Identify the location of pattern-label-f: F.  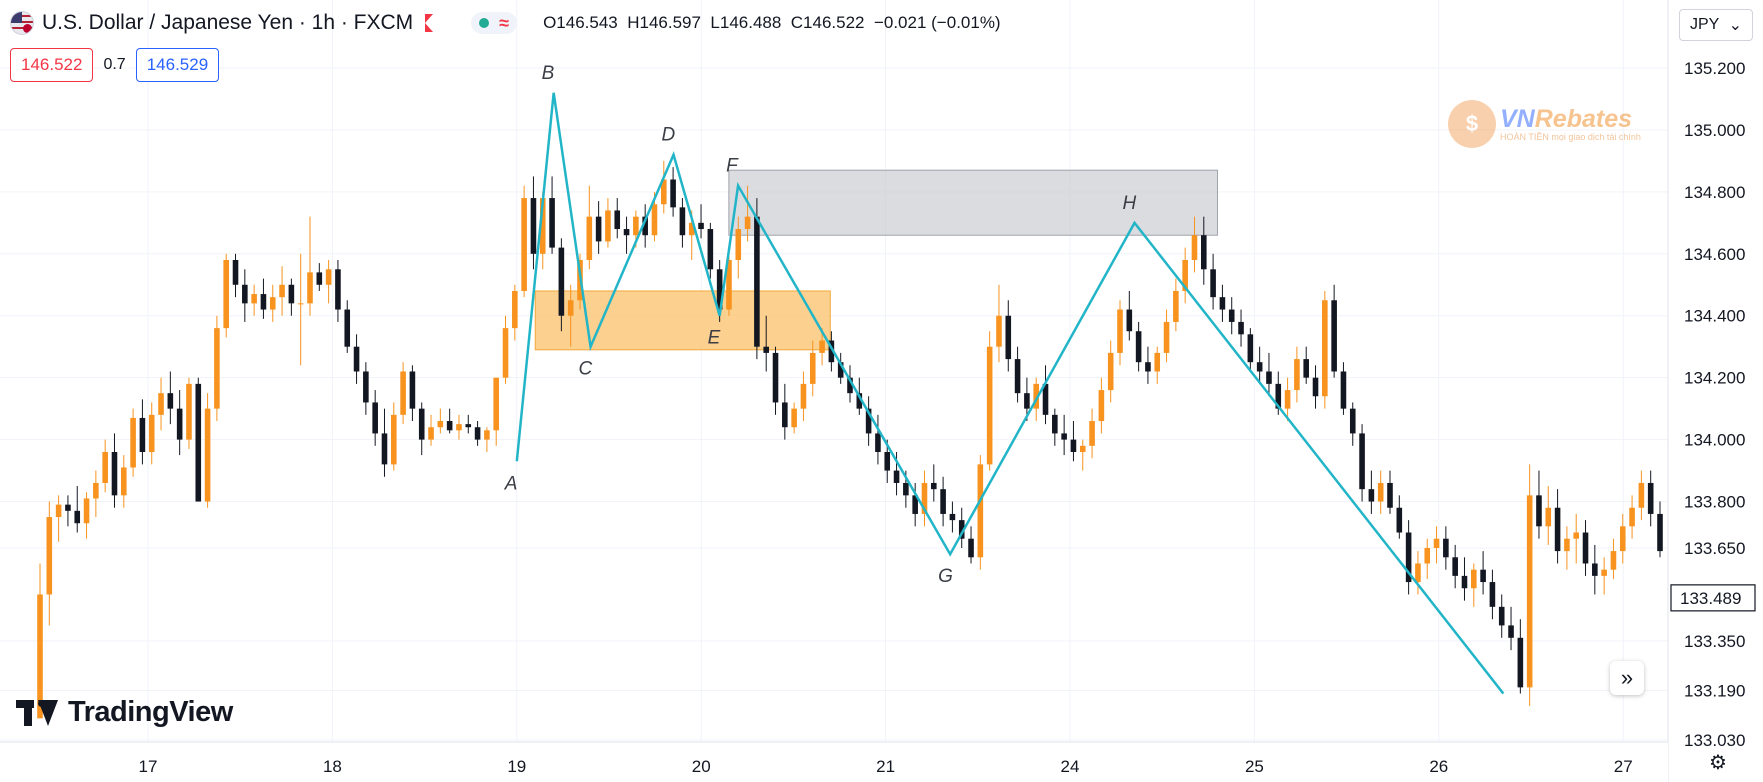
(732, 166).